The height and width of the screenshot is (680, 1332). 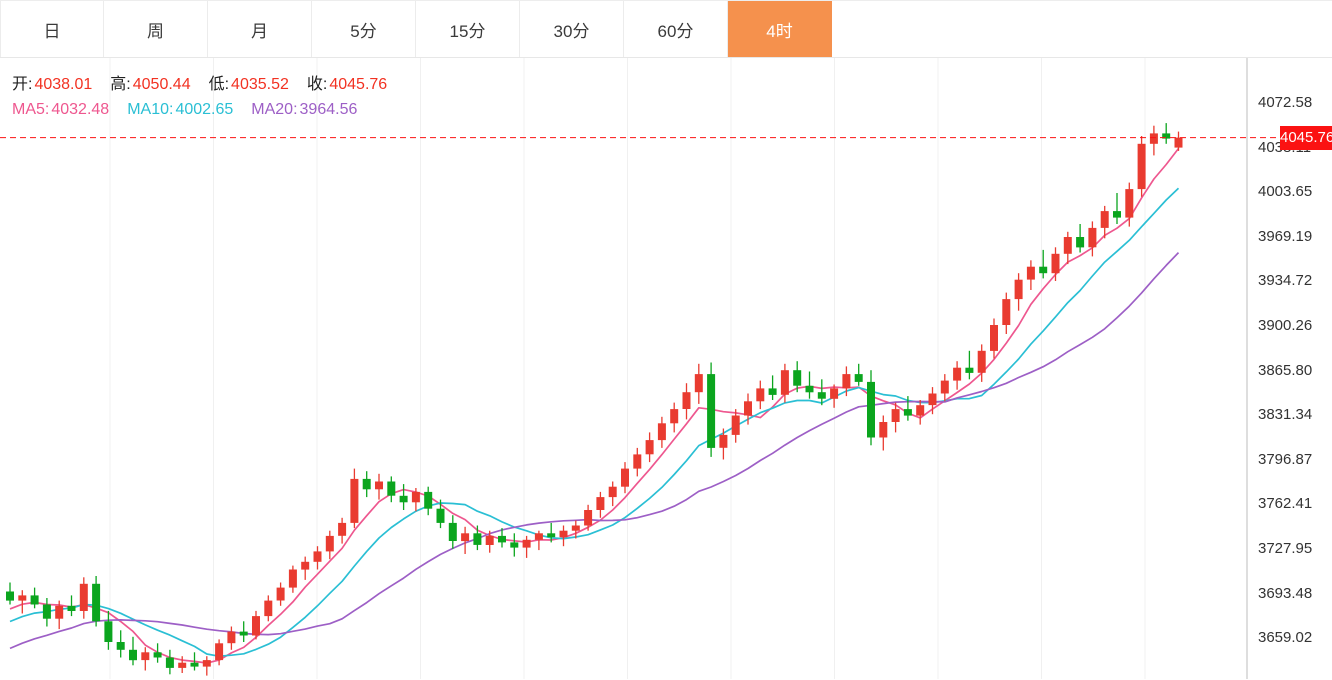 I want to click on timeframe-tab-bar: 日周月 5分 15分 30分 60分 4时, so click(x=666, y=29).